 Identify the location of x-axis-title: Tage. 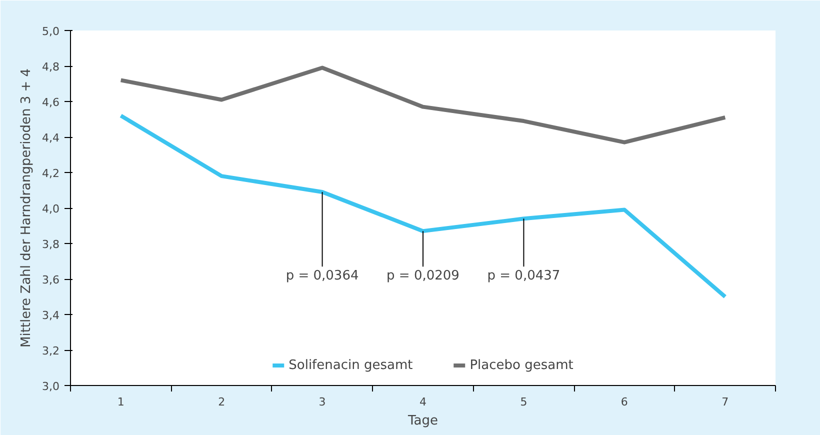
(422, 421).